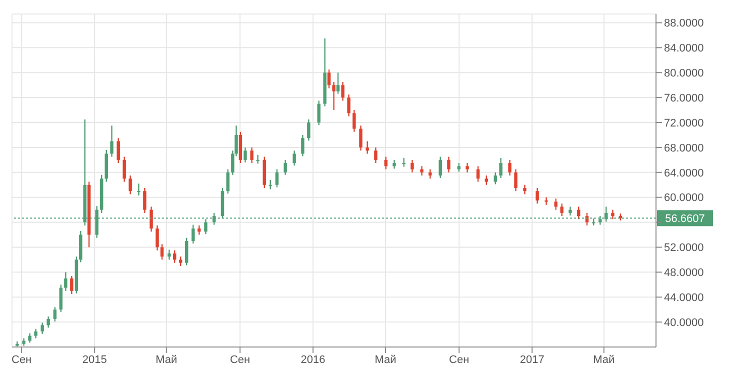  I want to click on ref-line-label: 56.6607, so click(685, 219).